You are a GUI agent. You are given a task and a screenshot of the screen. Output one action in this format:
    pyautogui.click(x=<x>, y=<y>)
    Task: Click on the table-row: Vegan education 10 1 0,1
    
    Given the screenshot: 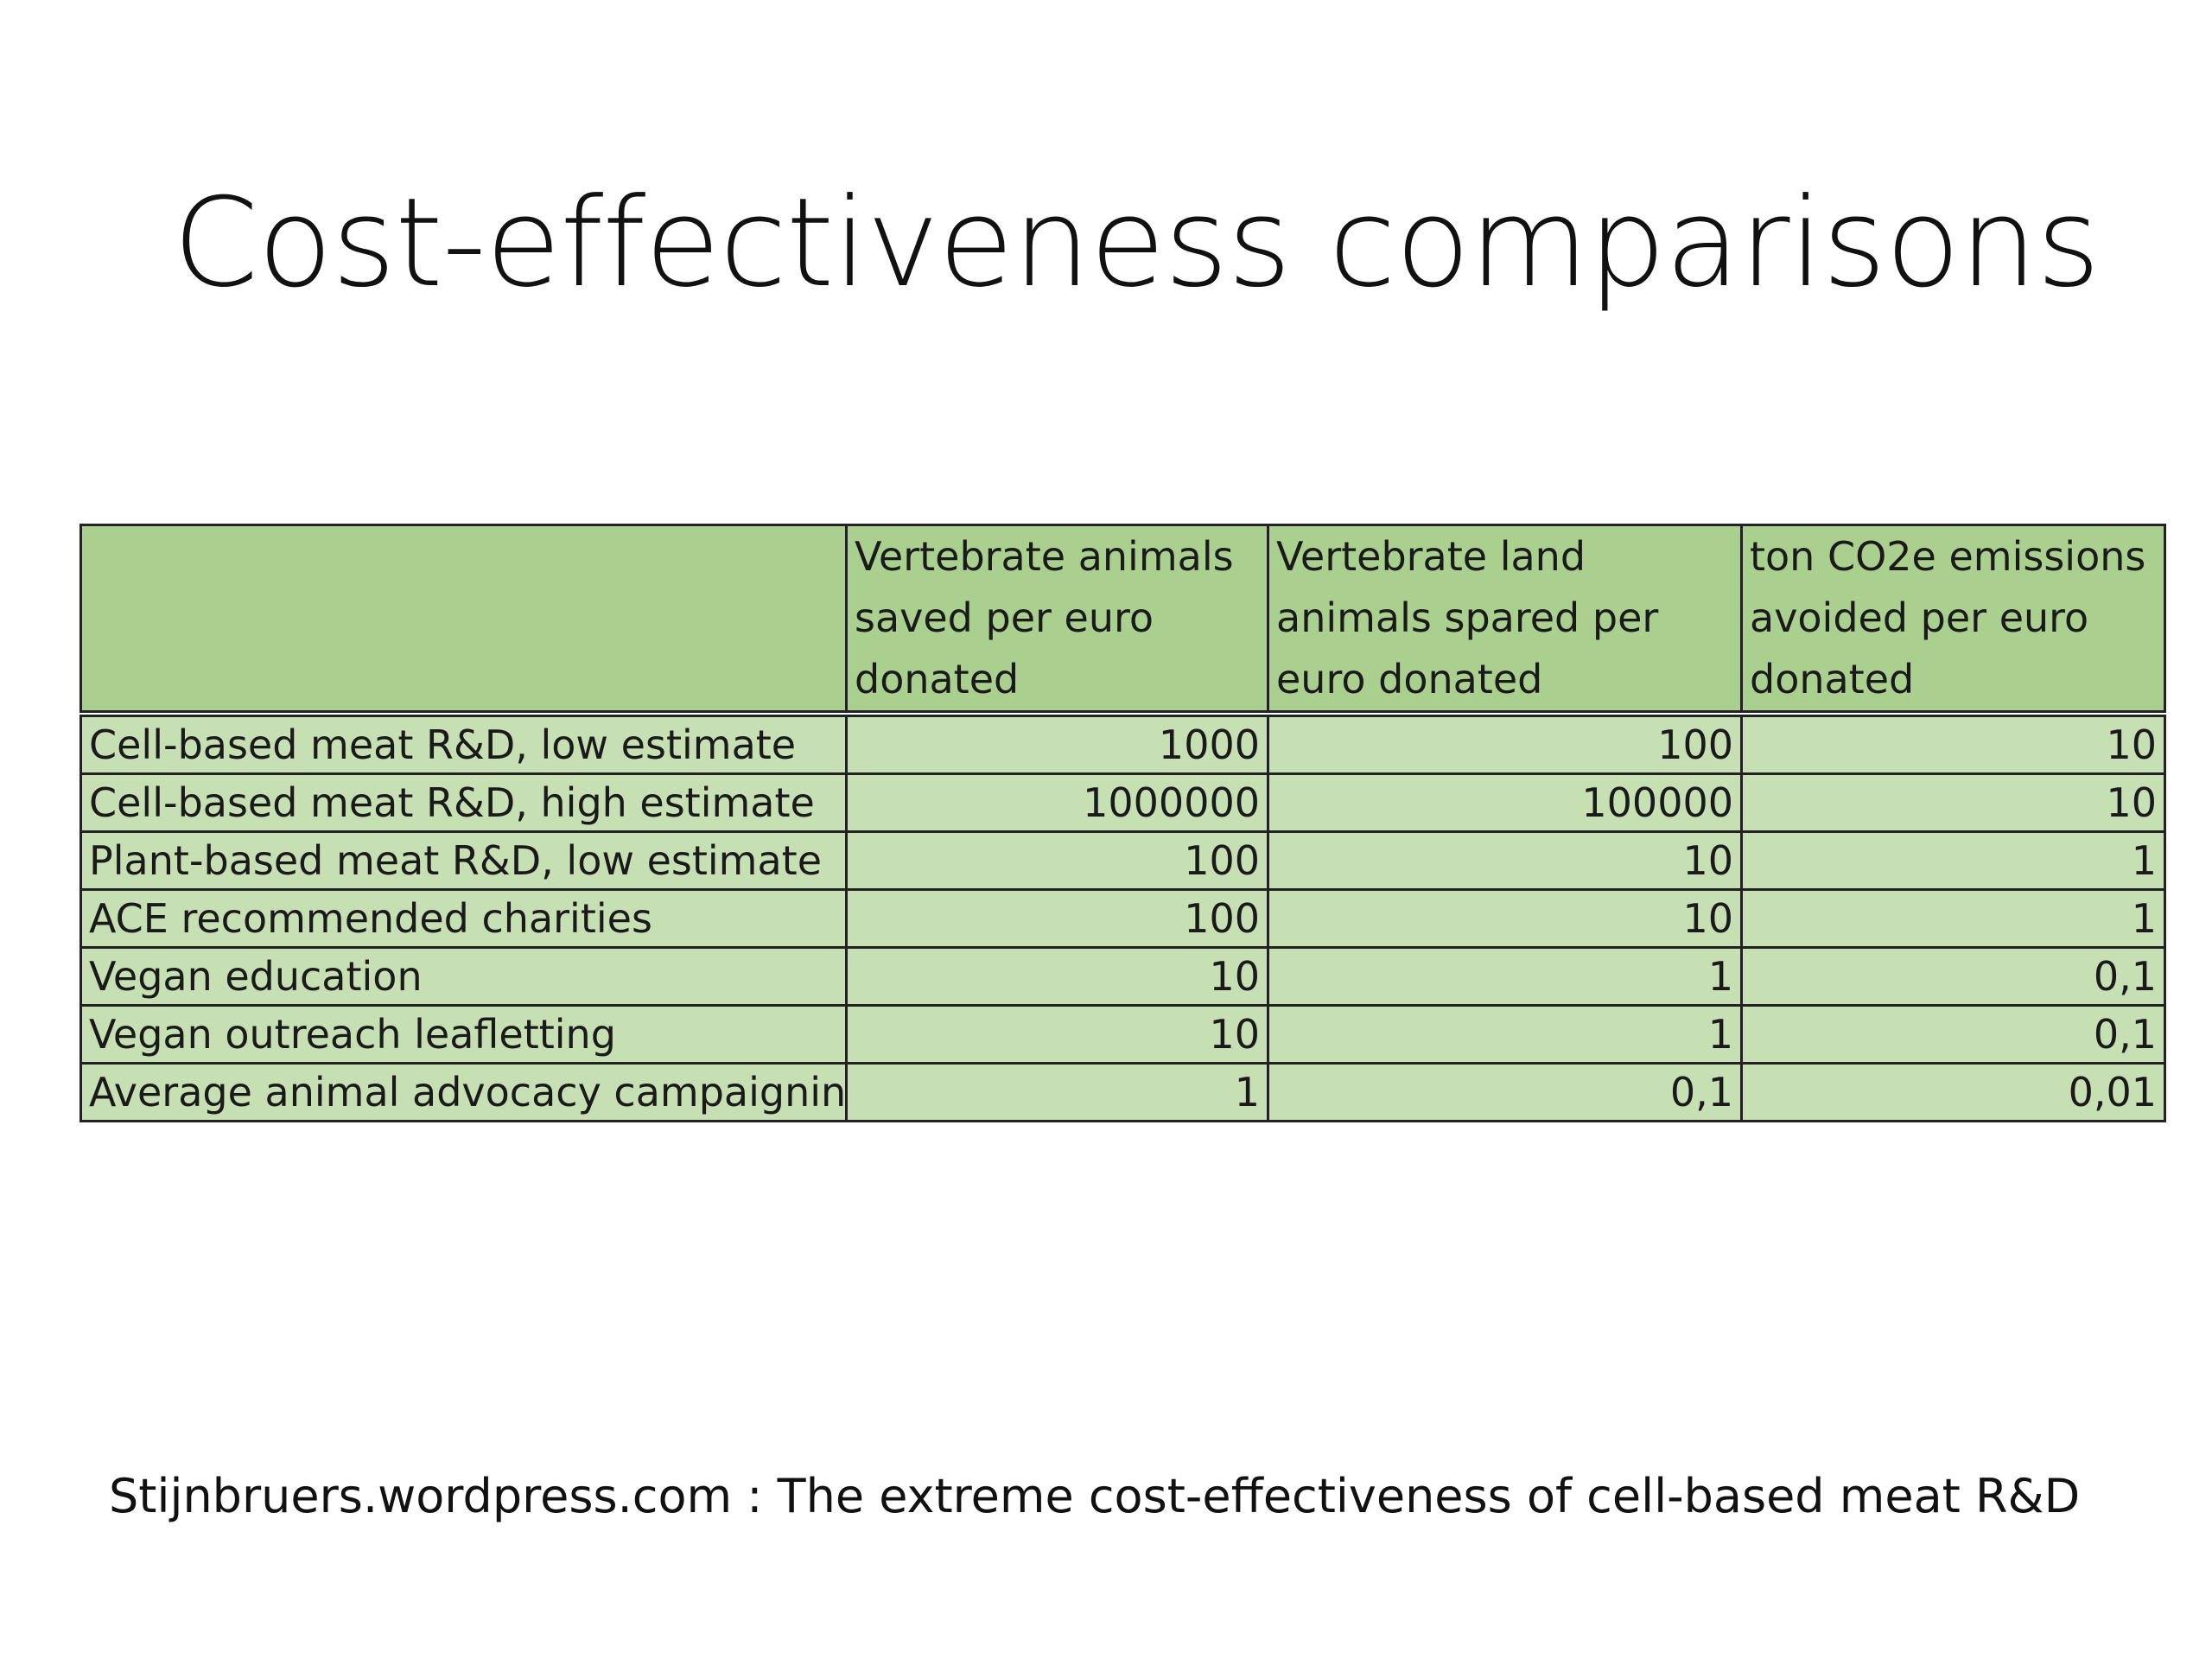 What is the action you would take?
    pyautogui.click(x=1122, y=976)
    